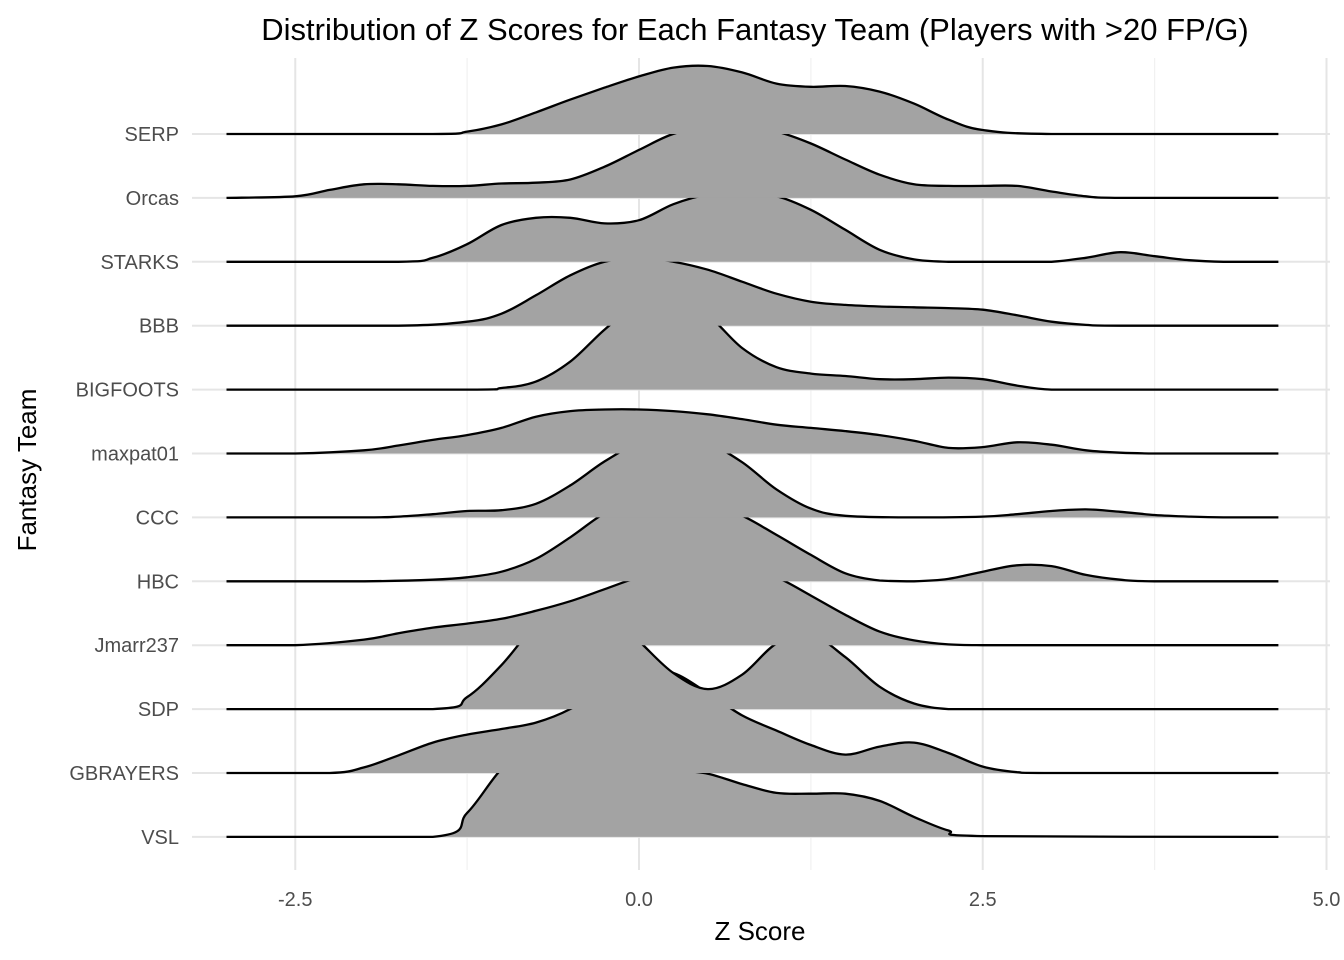  What do you see at coordinates (983, 900) in the screenshot?
I see `x-tick-label: 2.5` at bounding box center [983, 900].